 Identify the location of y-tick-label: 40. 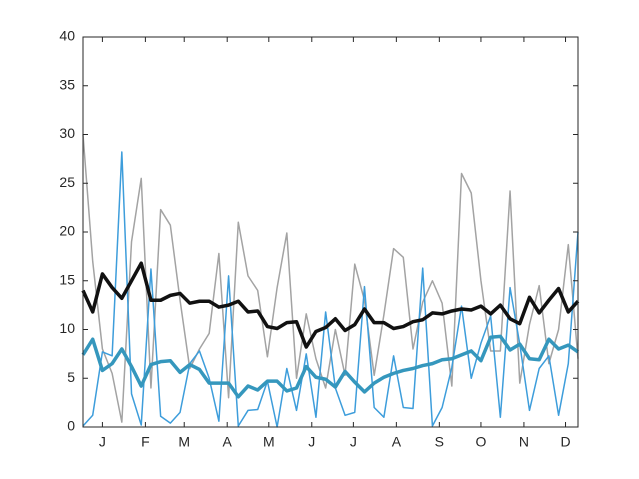
(67, 36).